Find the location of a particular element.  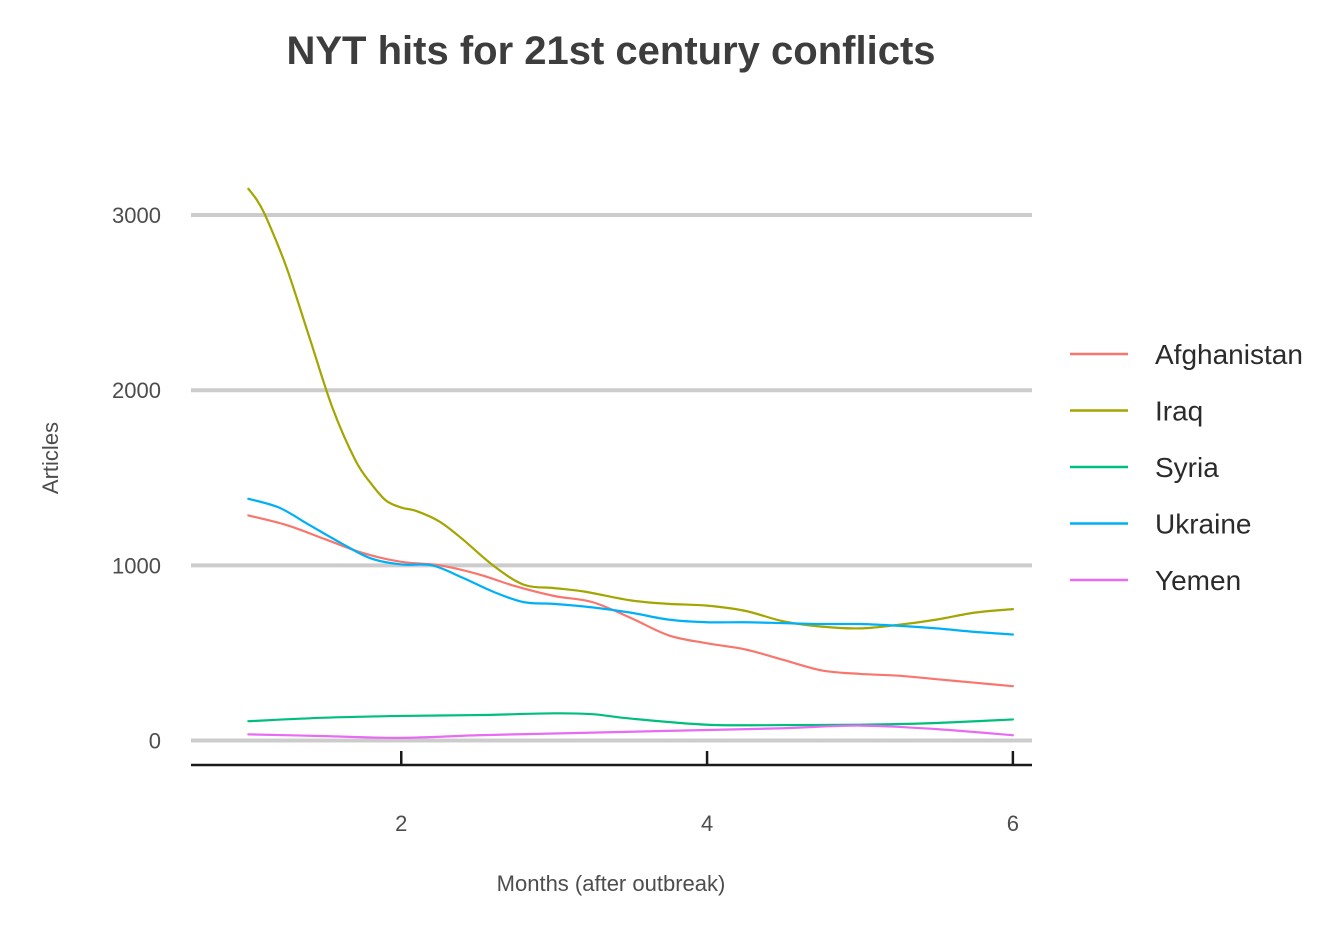

chart-title: NYT hits for 21st century conflicts is located at coordinates (610, 51).